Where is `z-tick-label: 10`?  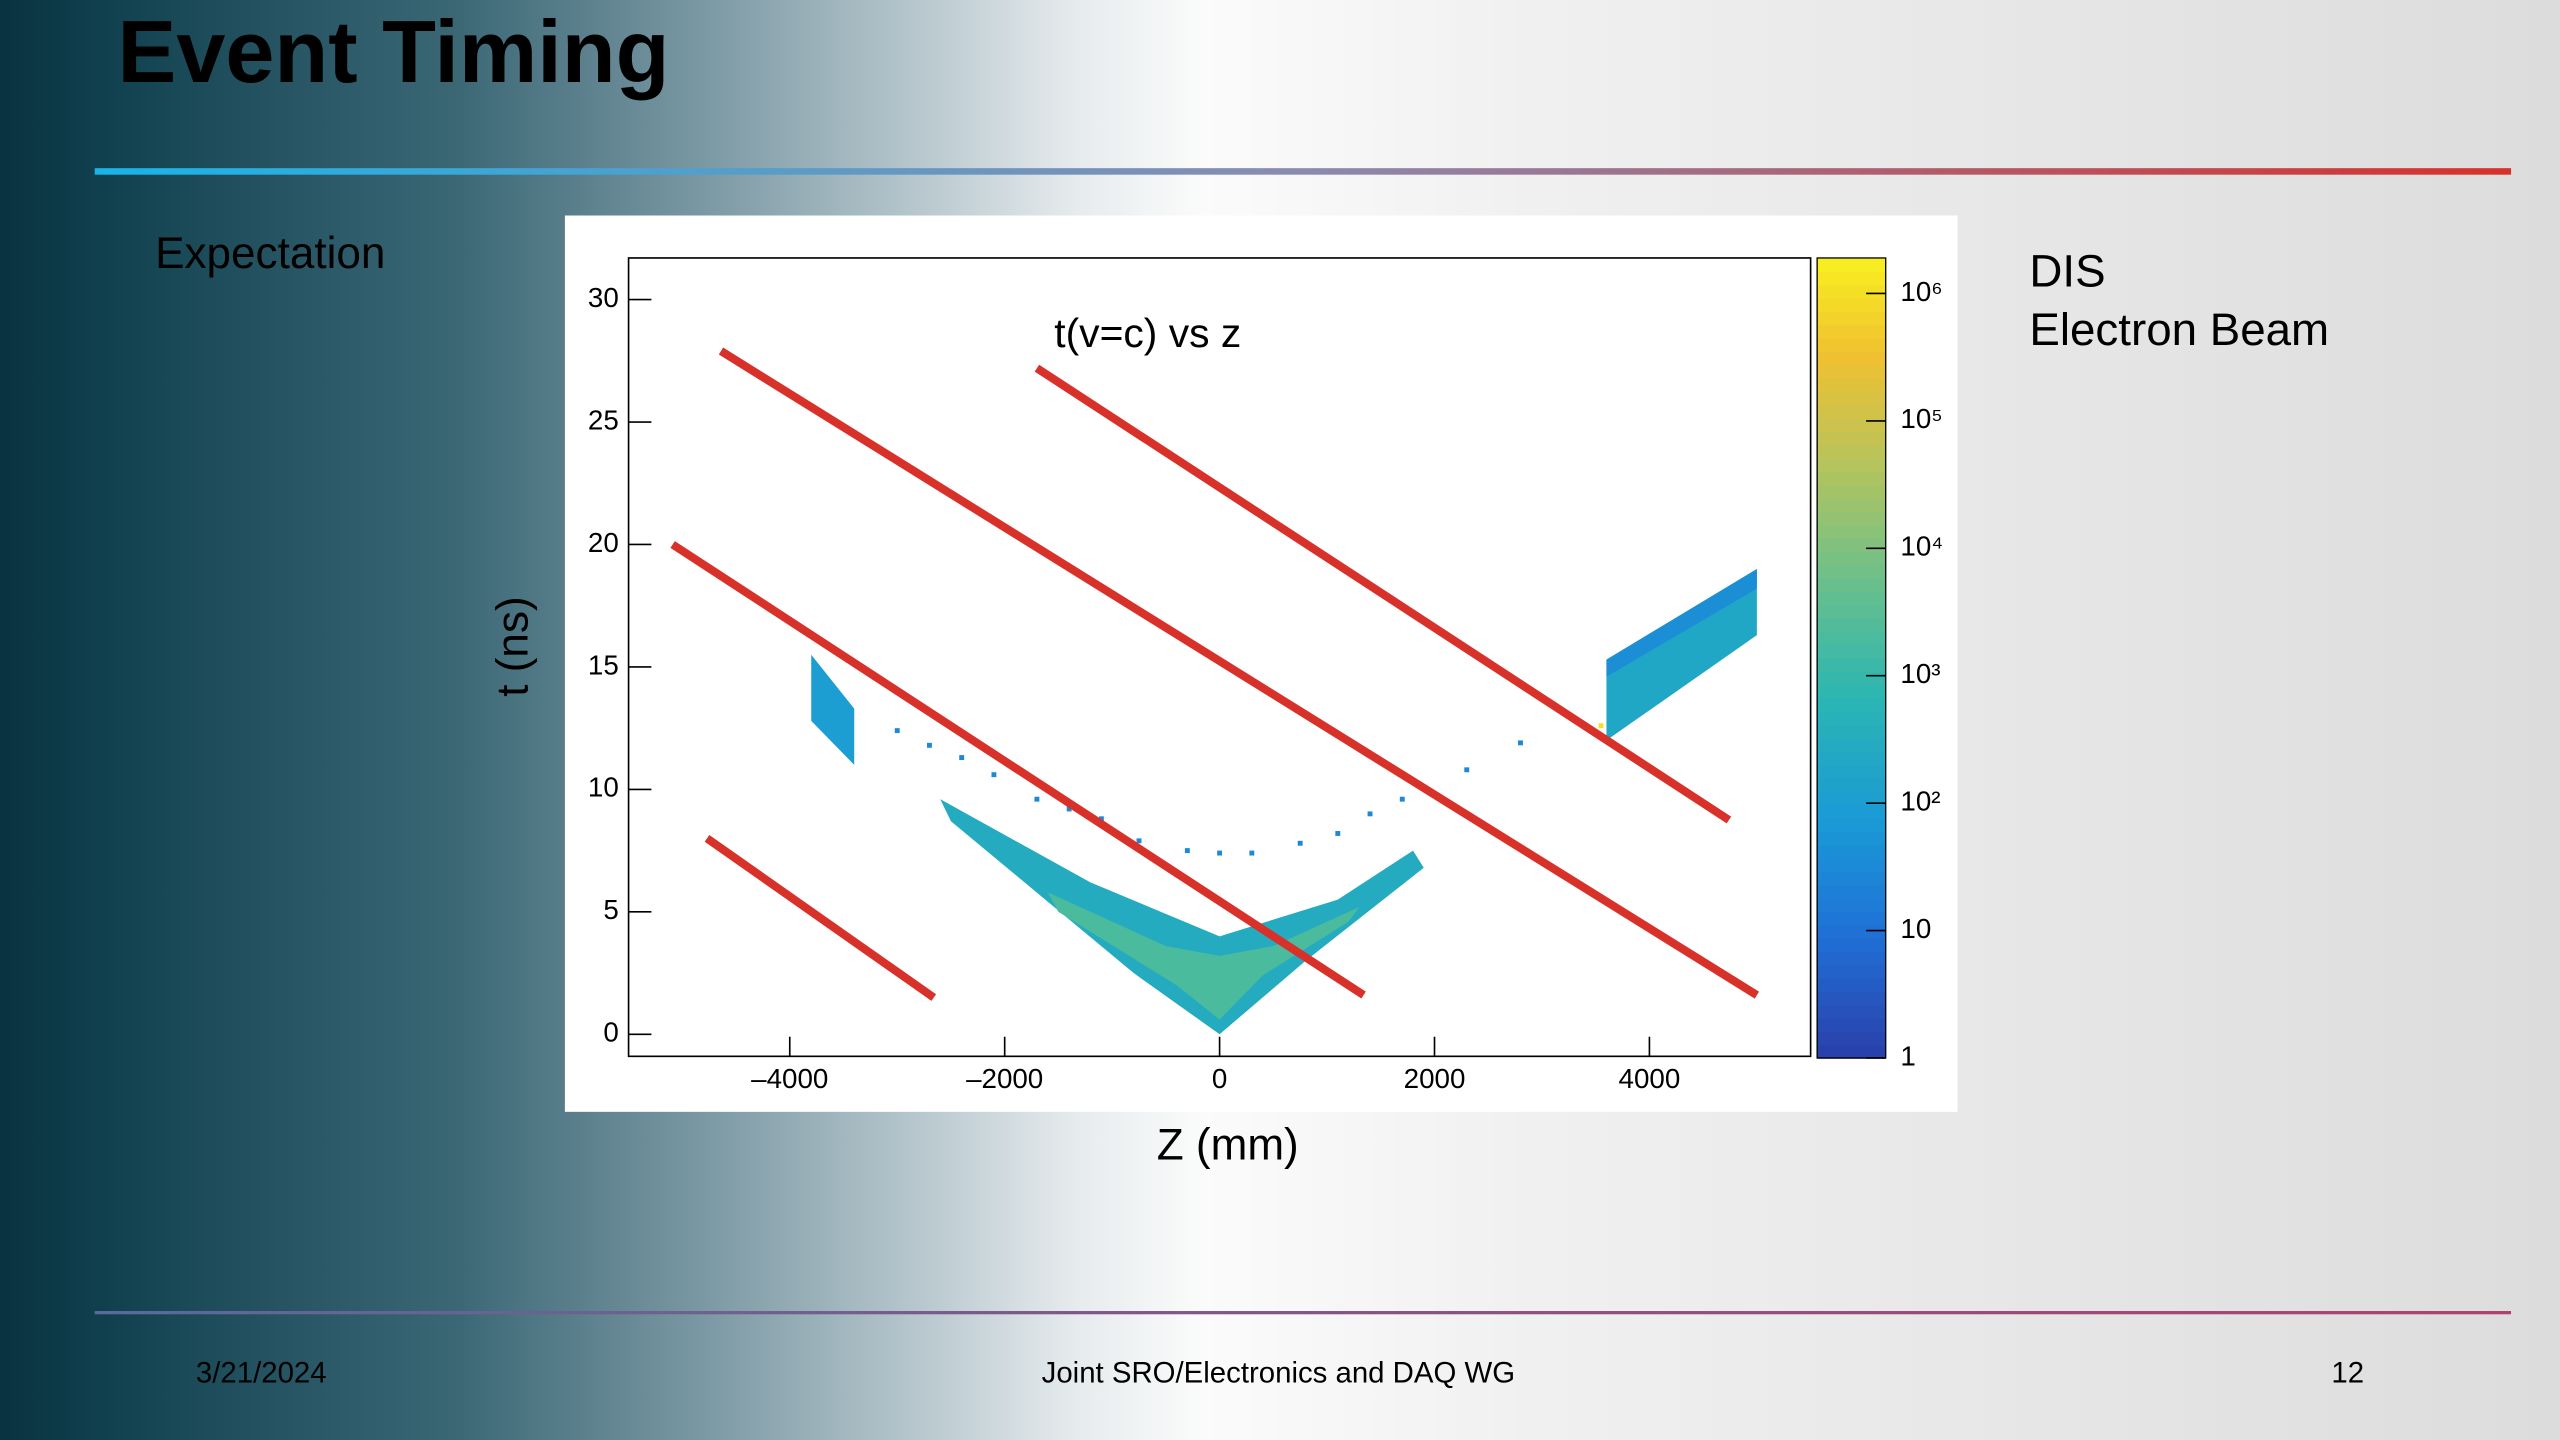
z-tick-label: 10 is located at coordinates (1915, 928).